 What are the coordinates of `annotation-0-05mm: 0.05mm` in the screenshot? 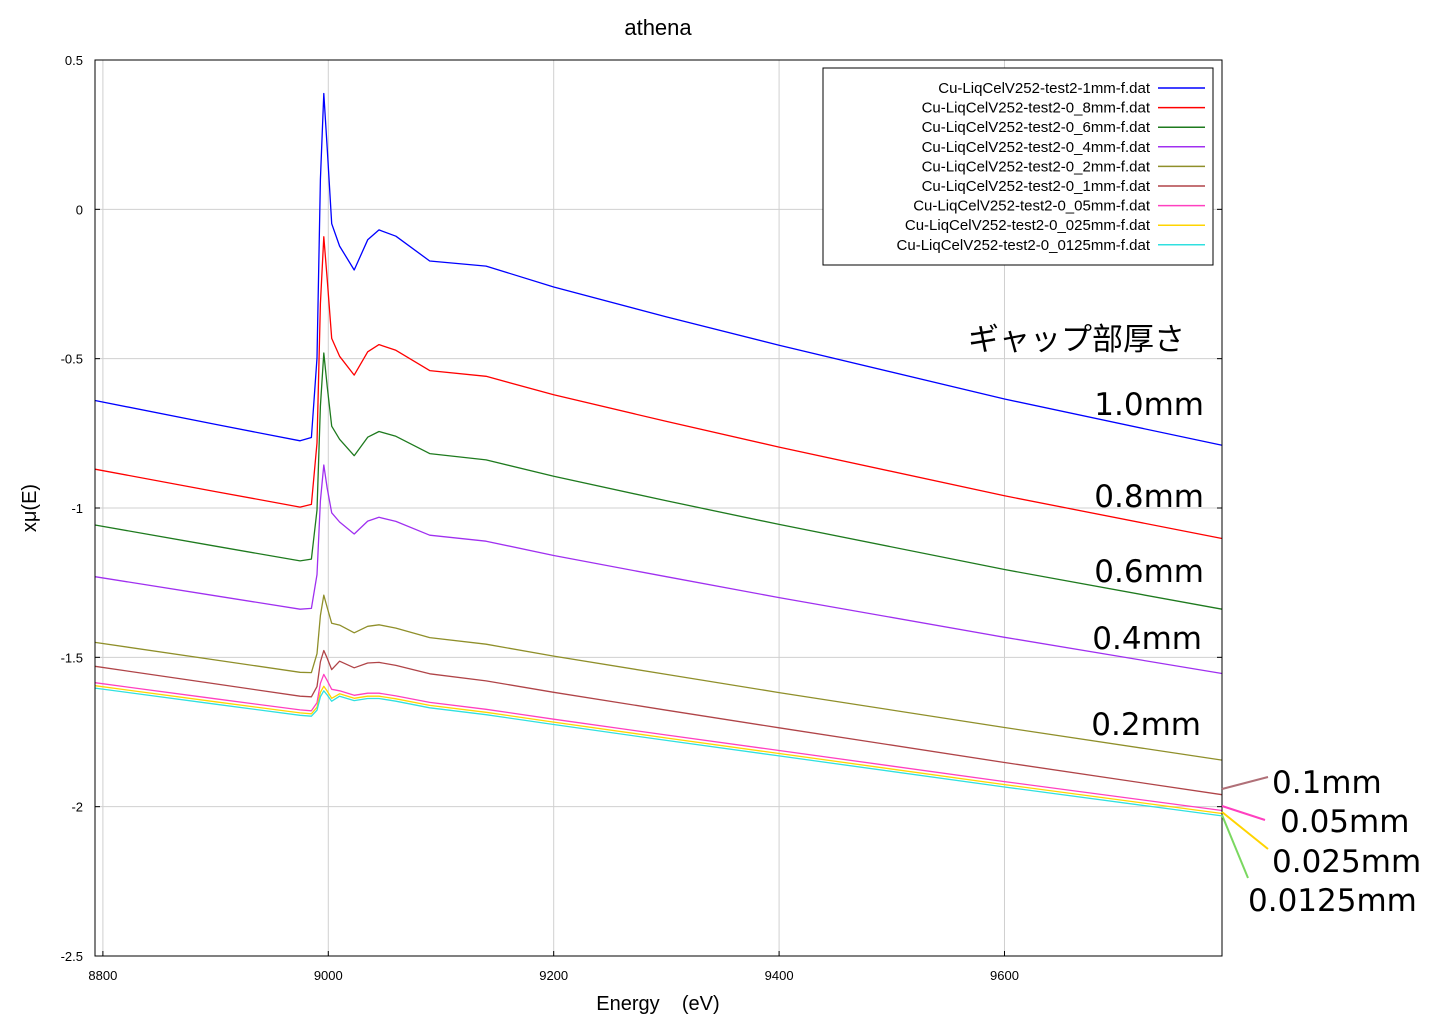 It's located at (1344, 822).